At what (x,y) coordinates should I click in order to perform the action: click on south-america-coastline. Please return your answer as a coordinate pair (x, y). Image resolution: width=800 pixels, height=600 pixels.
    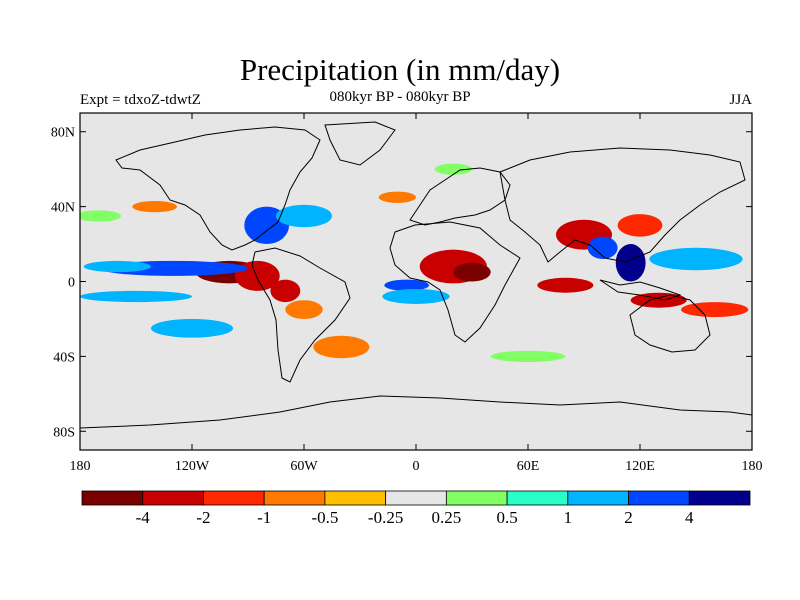
    Looking at the image, I should click on (301, 315).